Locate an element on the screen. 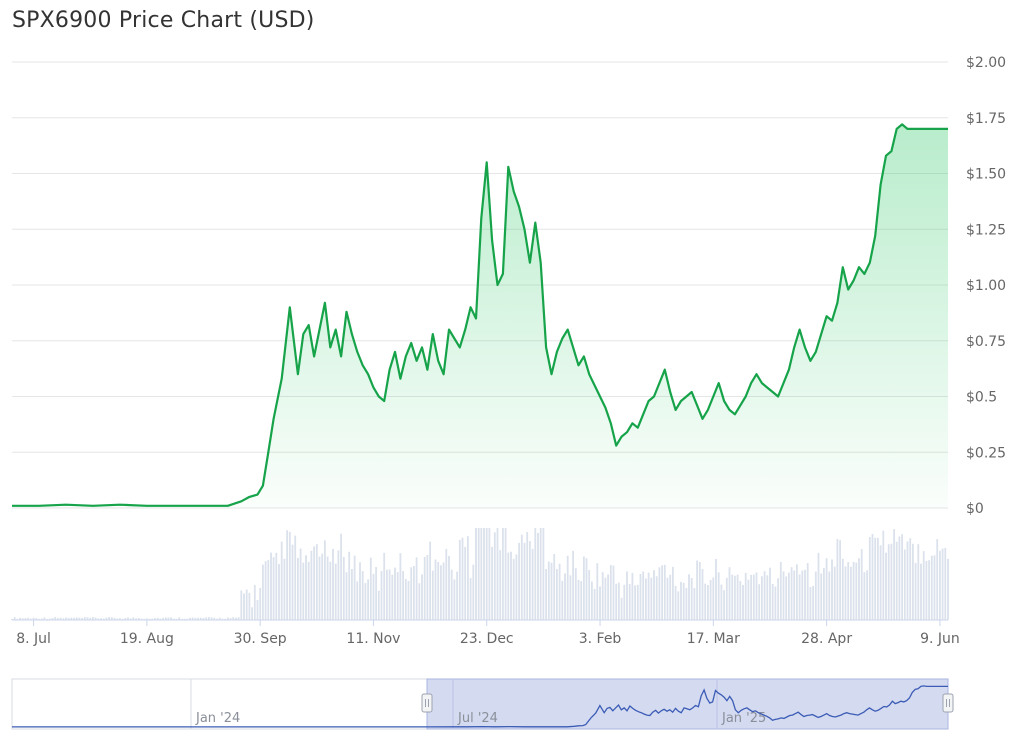 This screenshot has width=1024, height=747. y-tick-label: $0.5 is located at coordinates (981, 398).